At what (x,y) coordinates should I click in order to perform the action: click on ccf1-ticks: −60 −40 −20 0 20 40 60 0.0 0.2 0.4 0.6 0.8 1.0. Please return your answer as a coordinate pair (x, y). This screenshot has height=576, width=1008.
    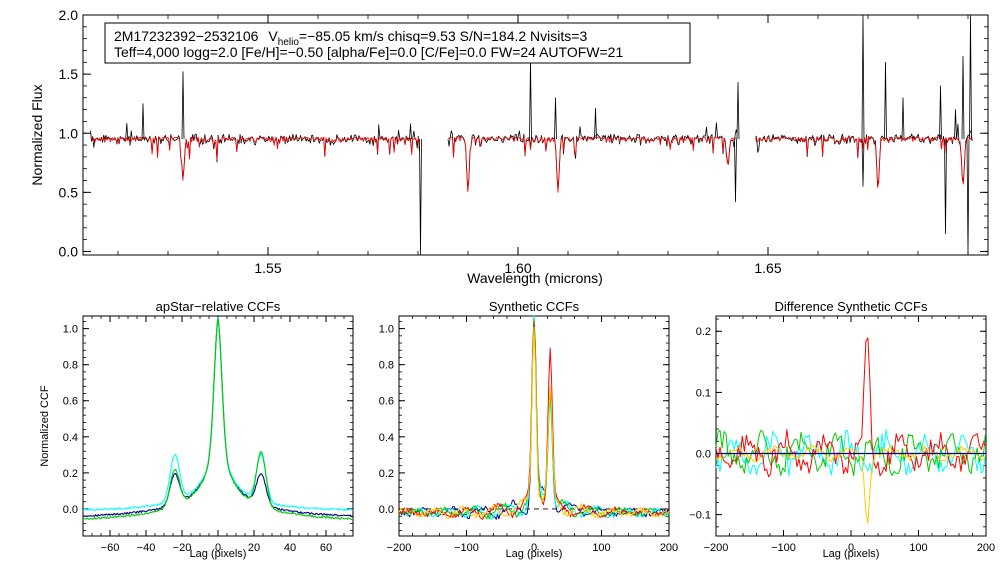
    Looking at the image, I should click on (208, 435).